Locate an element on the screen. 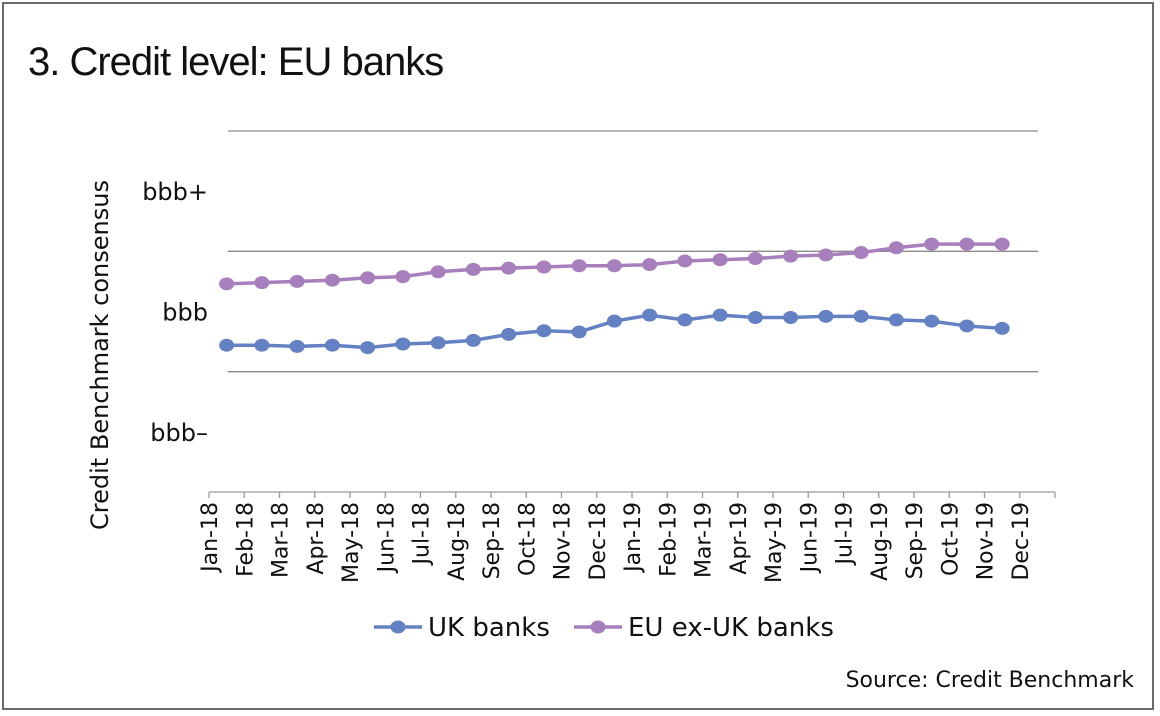 Image resolution: width=1160 pixels, height=716 pixels. x-tick-label: Mar-19 is located at coordinates (704, 540).